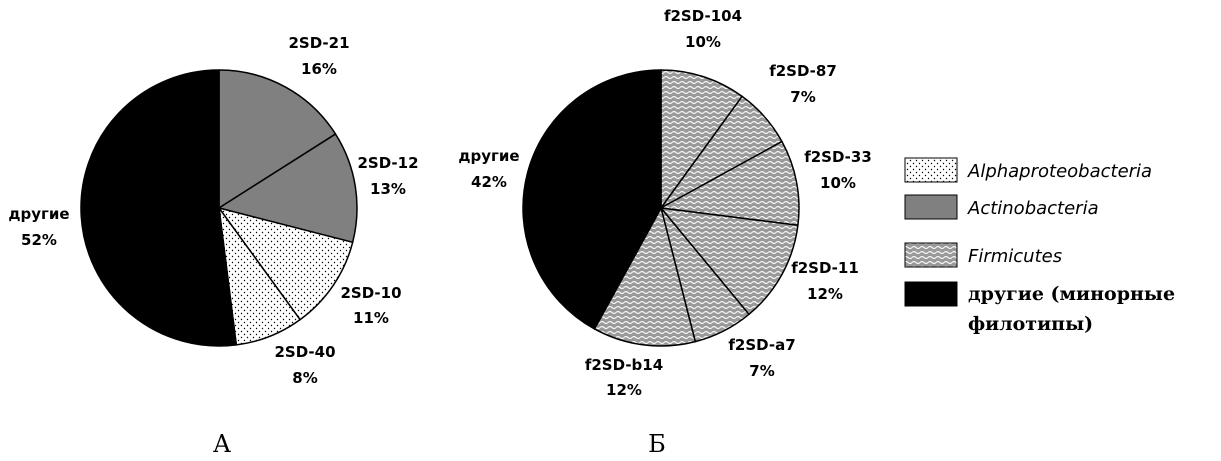  Describe the element at coordinates (371, 318) in the screenshot. I see `slice-value-2sd-10: 11%` at that location.